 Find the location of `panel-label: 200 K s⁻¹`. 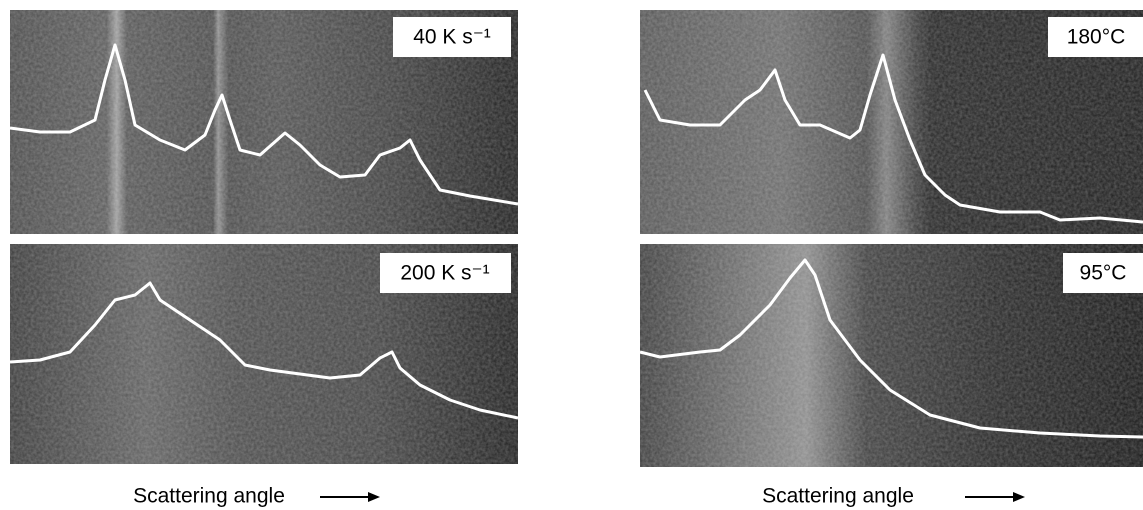

panel-label: 200 K s⁻¹ is located at coordinates (444, 273).